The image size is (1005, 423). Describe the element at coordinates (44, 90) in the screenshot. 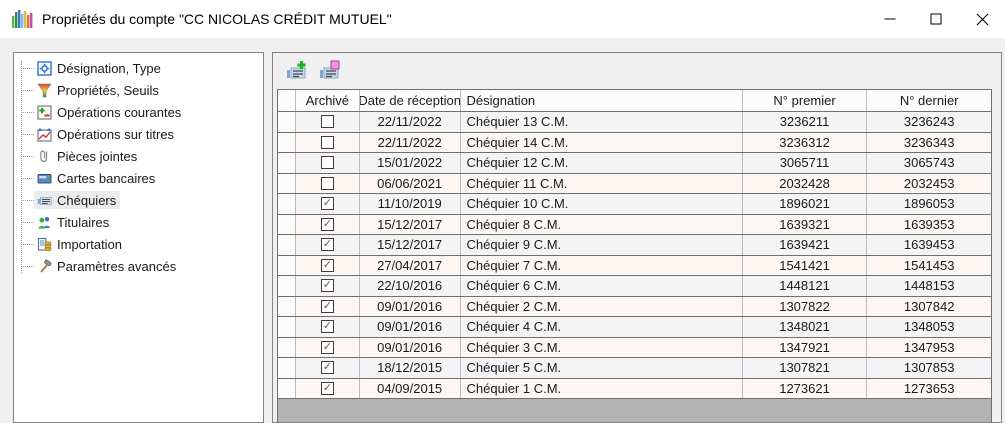

I see `funnel-icon` at that location.